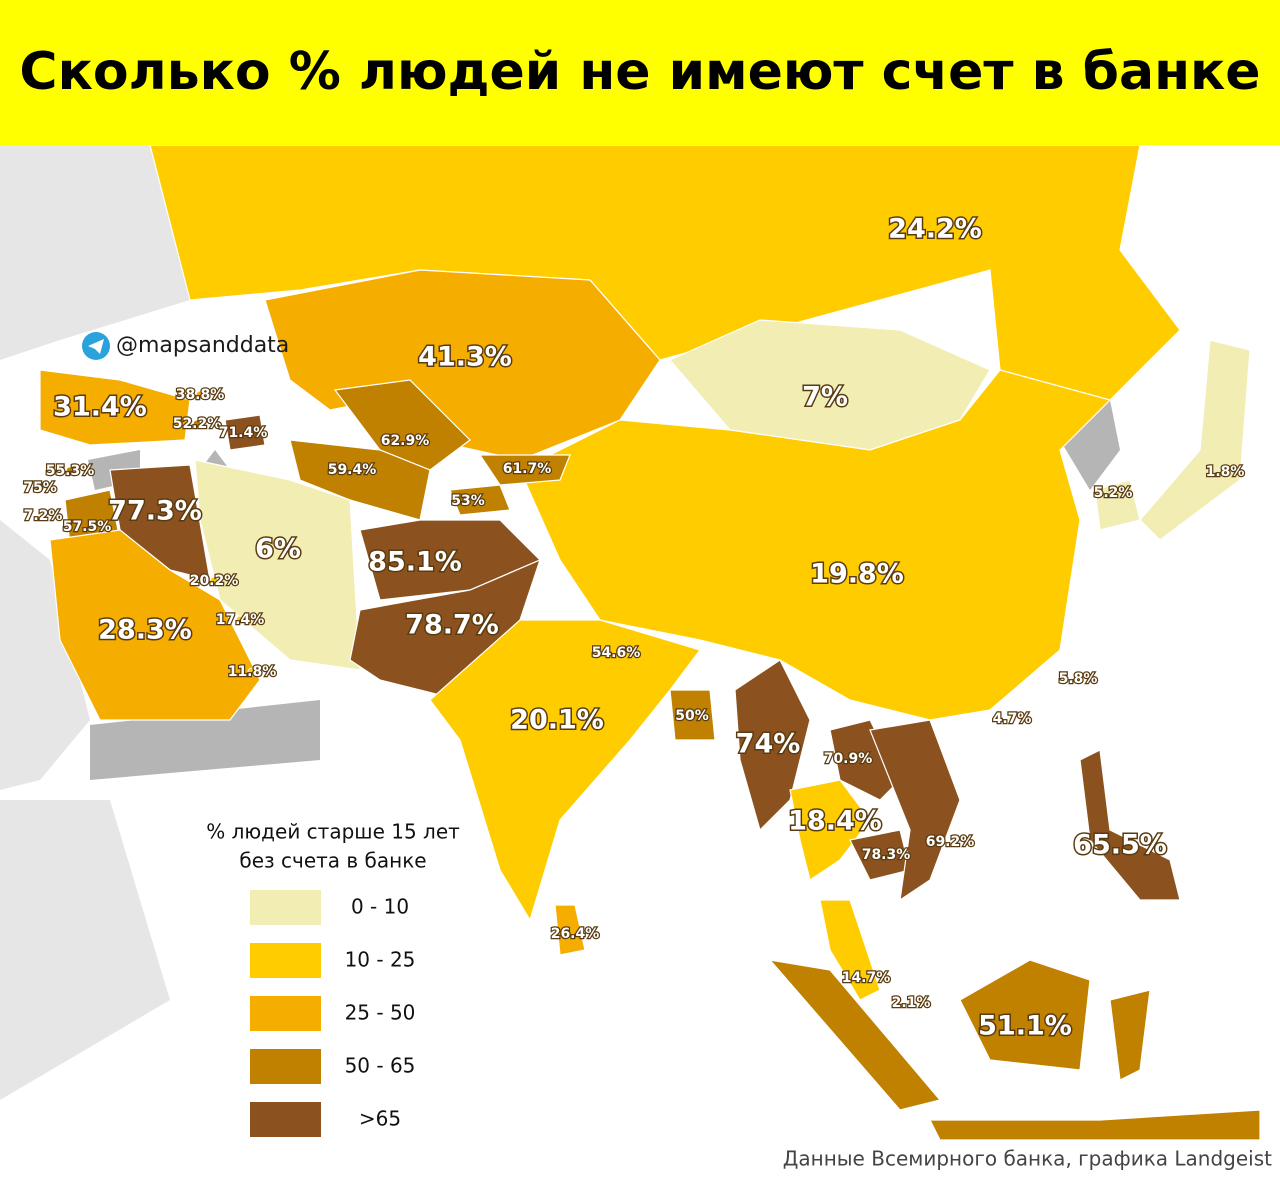 This screenshot has width=1280, height=1178. I want to click on handle: @mapsanddata, so click(202, 345).